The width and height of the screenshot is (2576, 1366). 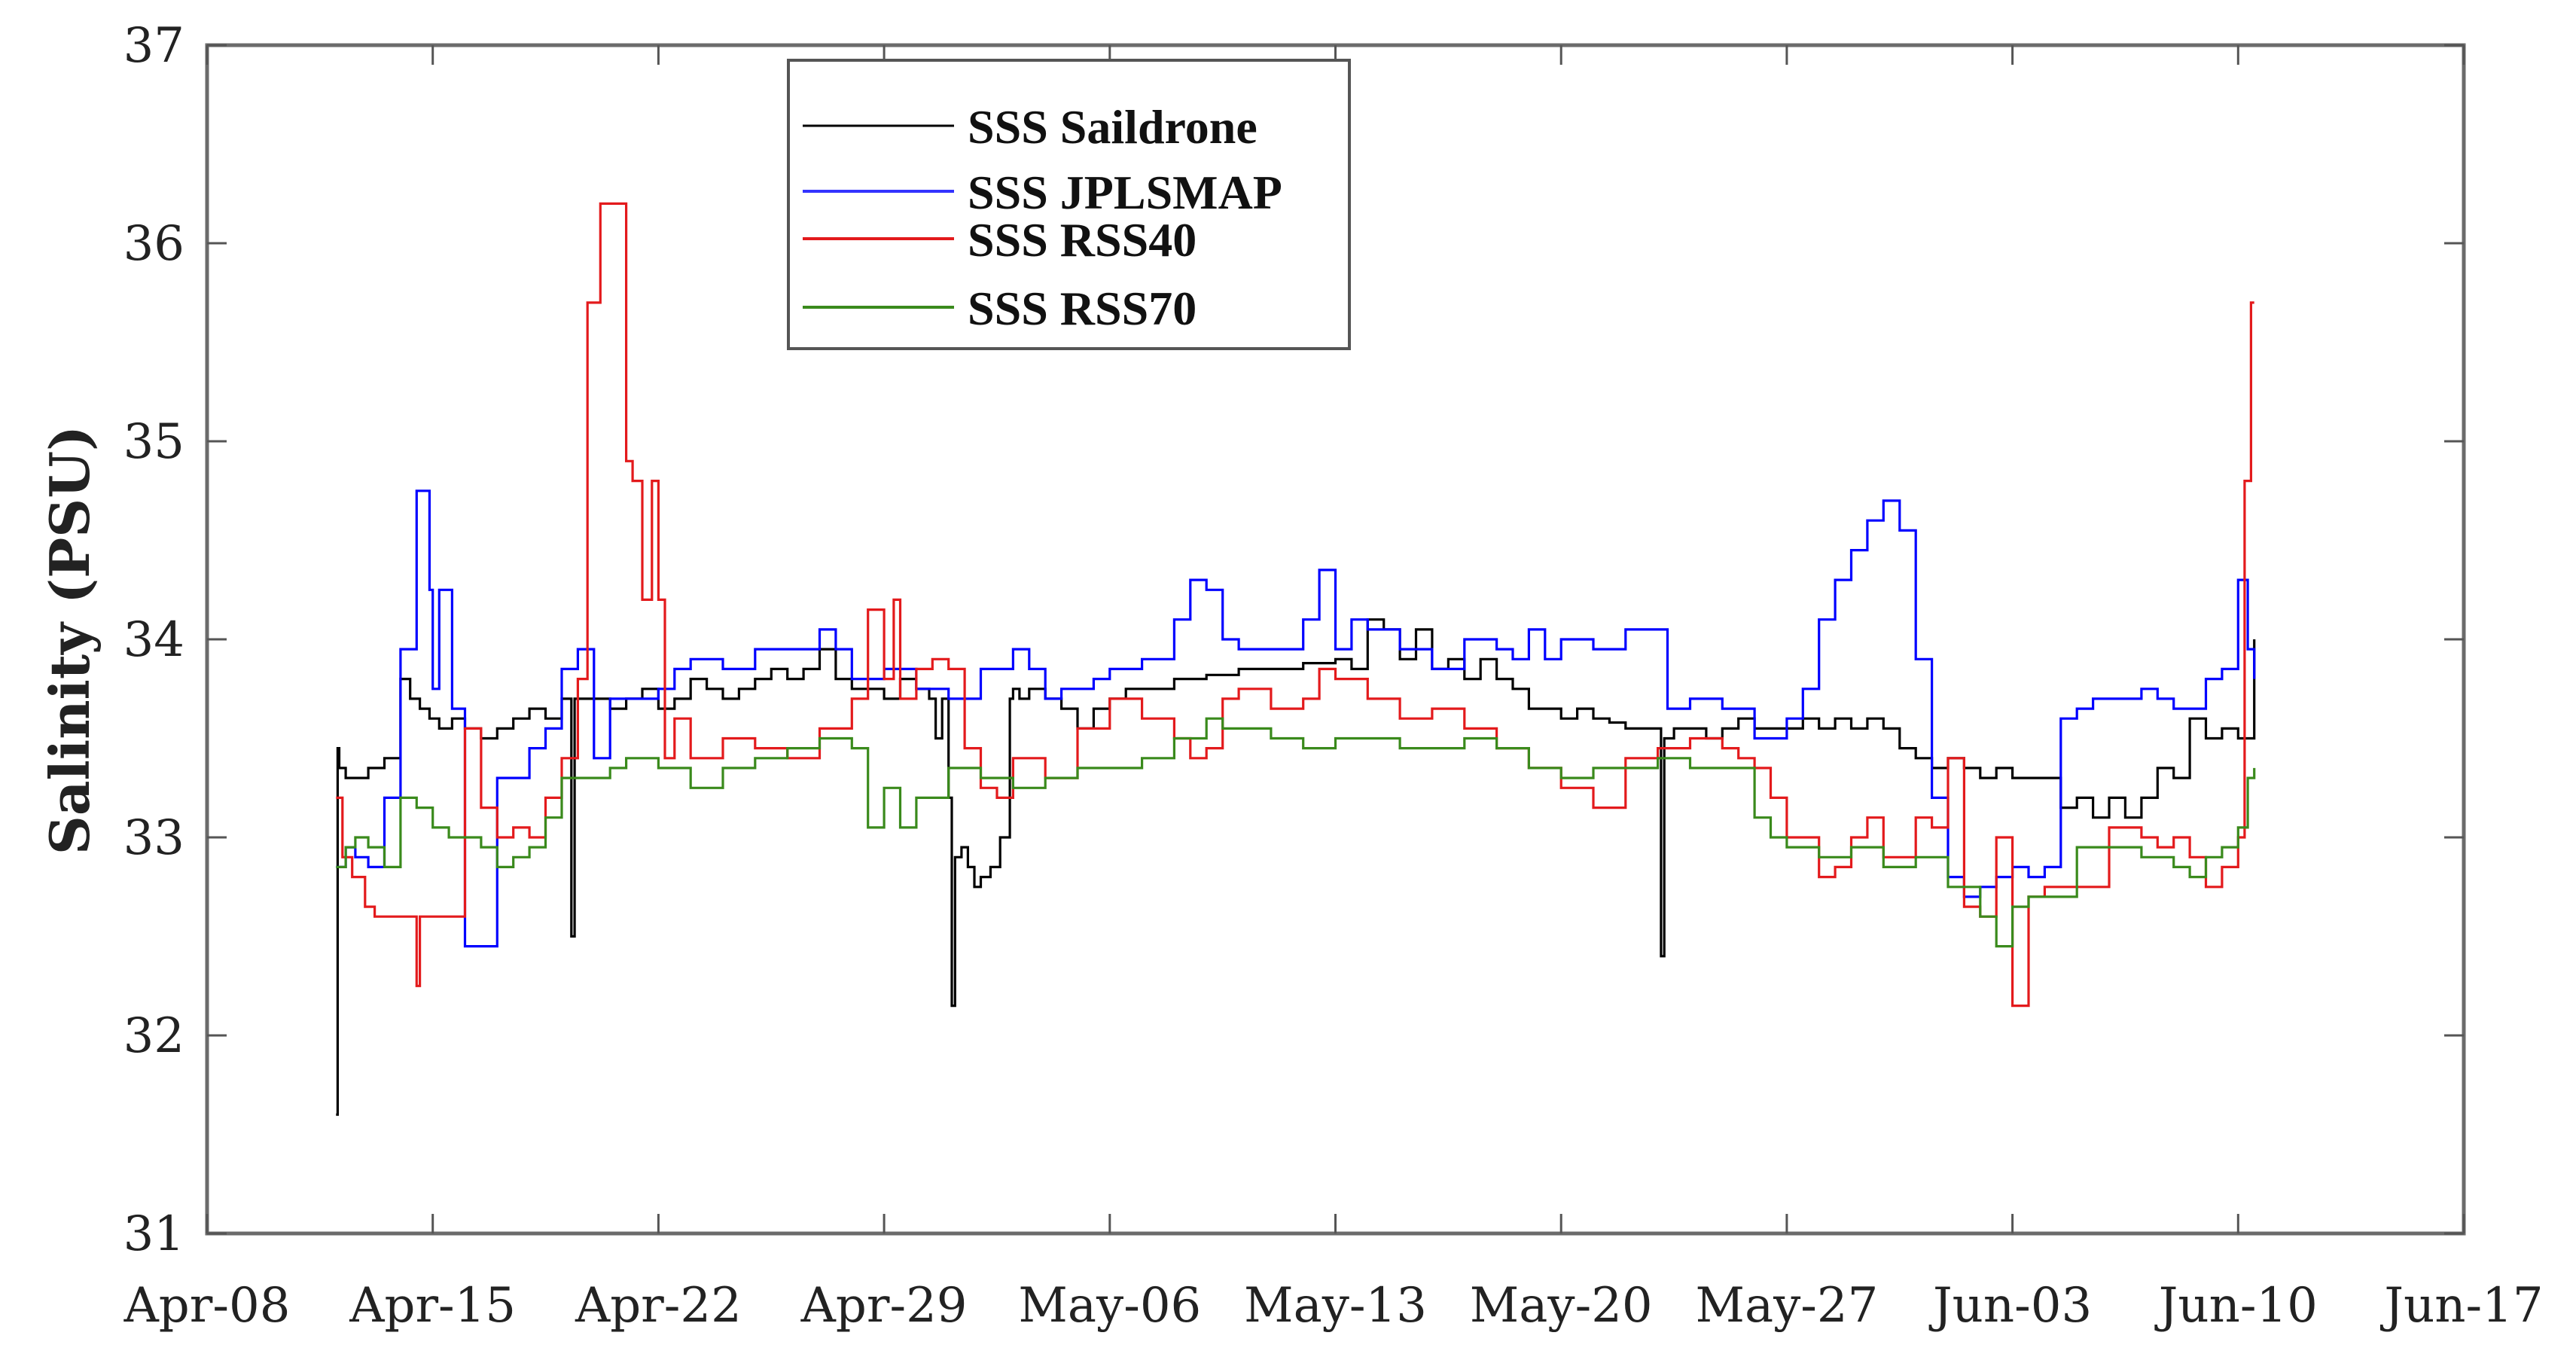 What do you see at coordinates (1113, 127) in the screenshot?
I see `legend-label-saildrone: SSS Saildrone` at bounding box center [1113, 127].